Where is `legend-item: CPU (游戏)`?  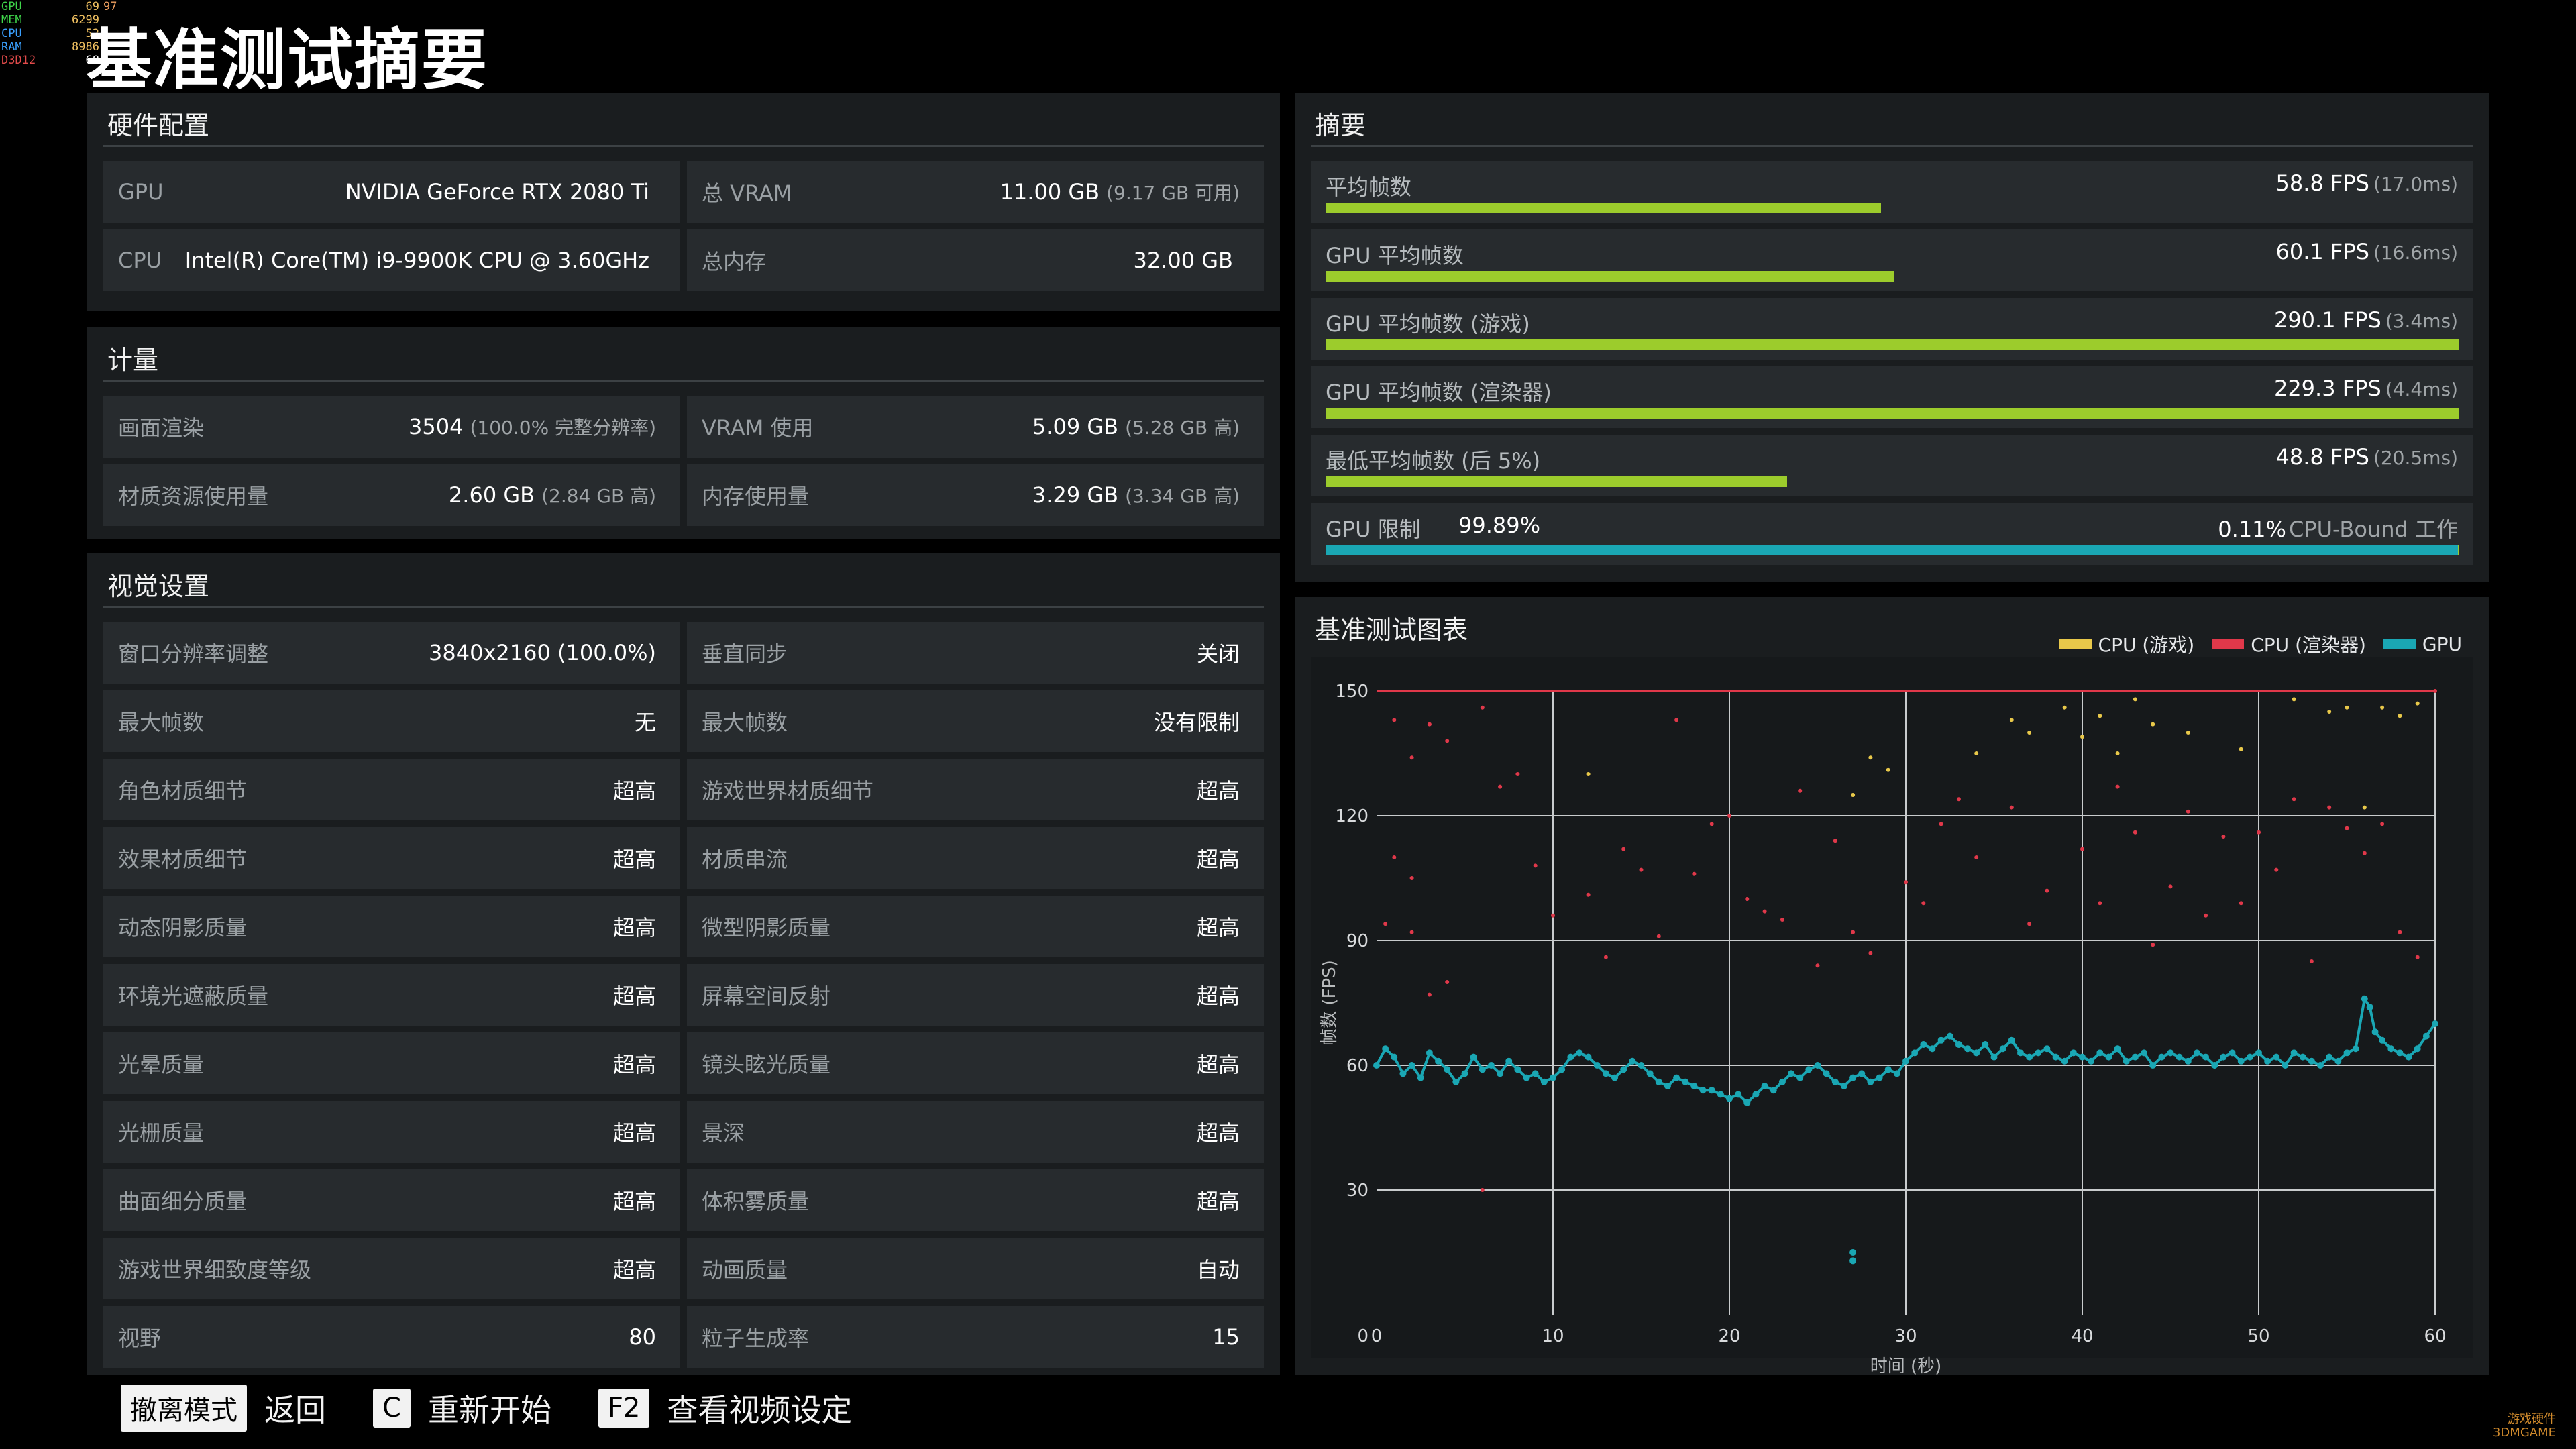 legend-item: CPU (游戏) is located at coordinates (2127, 644).